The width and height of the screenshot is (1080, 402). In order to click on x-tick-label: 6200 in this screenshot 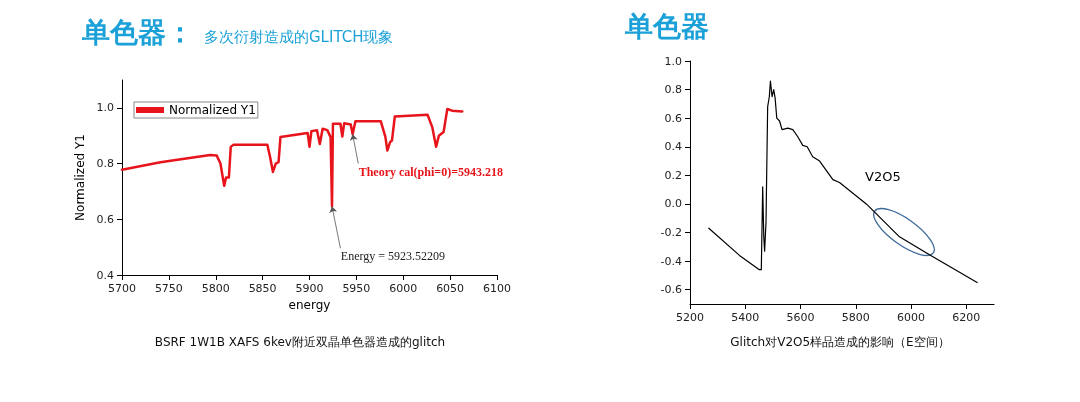, I will do `click(966, 317)`.